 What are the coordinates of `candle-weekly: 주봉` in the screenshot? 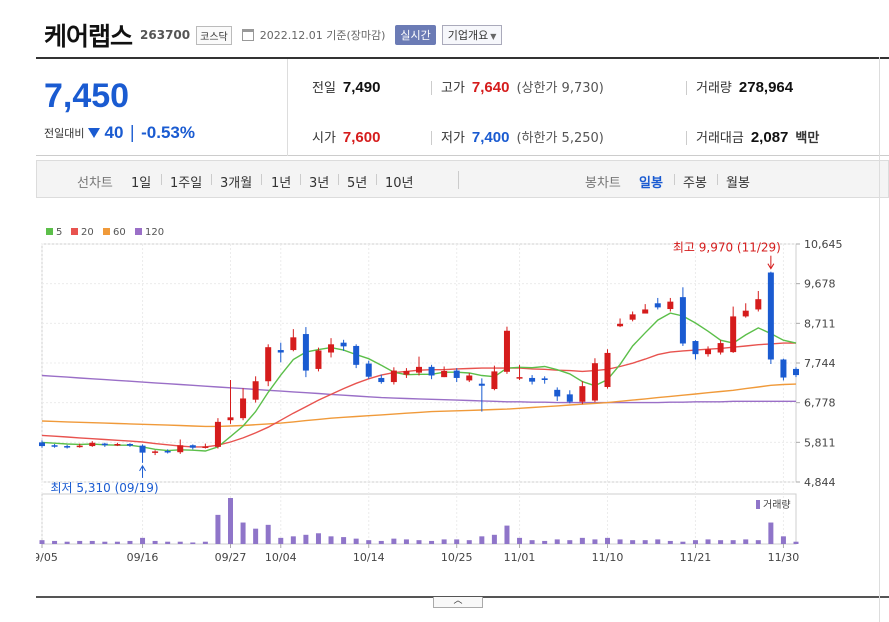 It's located at (695, 183).